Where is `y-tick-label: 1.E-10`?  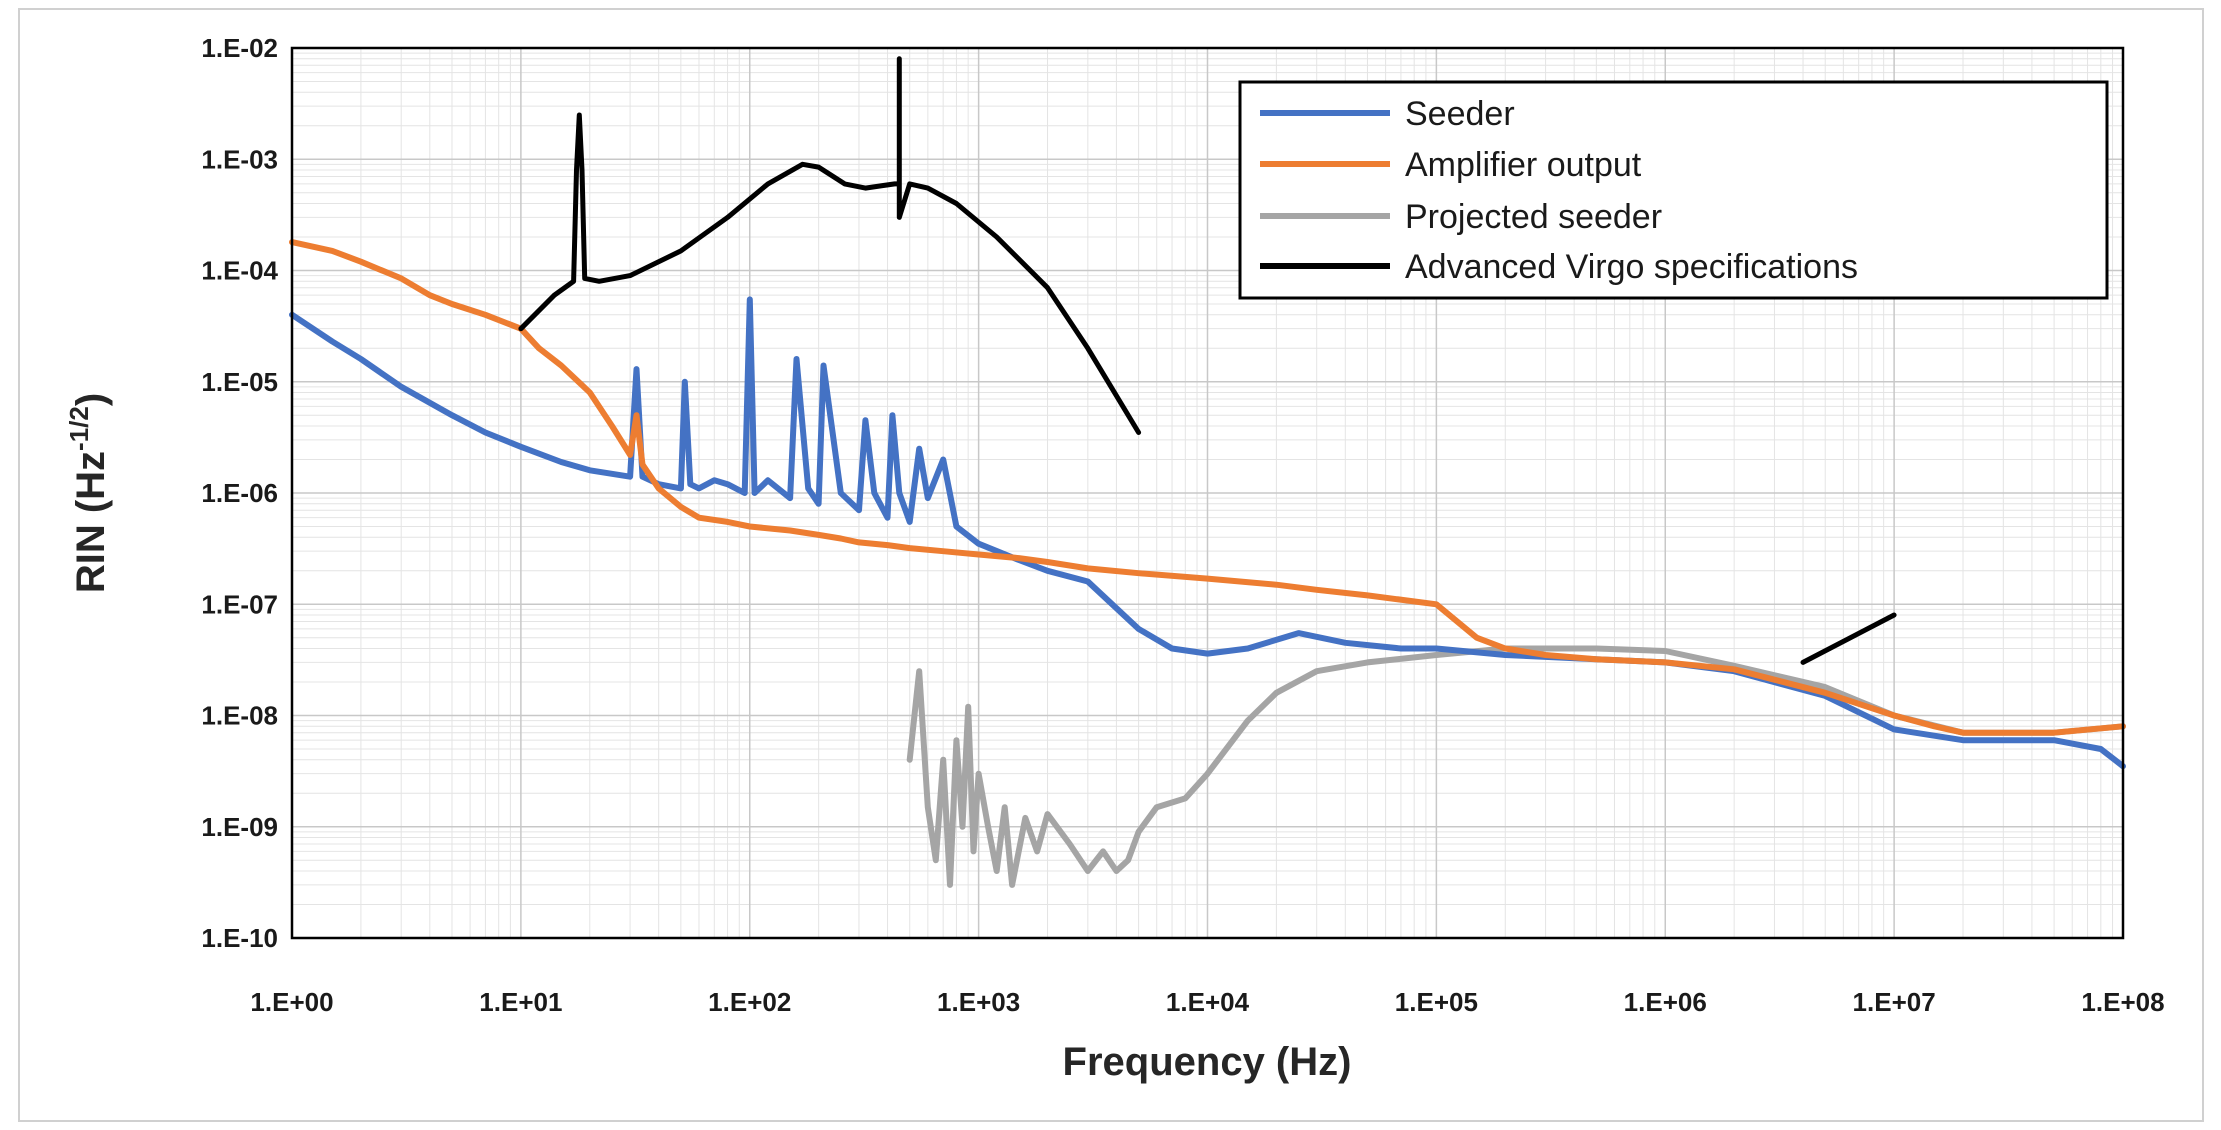 y-tick-label: 1.E-10 is located at coordinates (239, 938).